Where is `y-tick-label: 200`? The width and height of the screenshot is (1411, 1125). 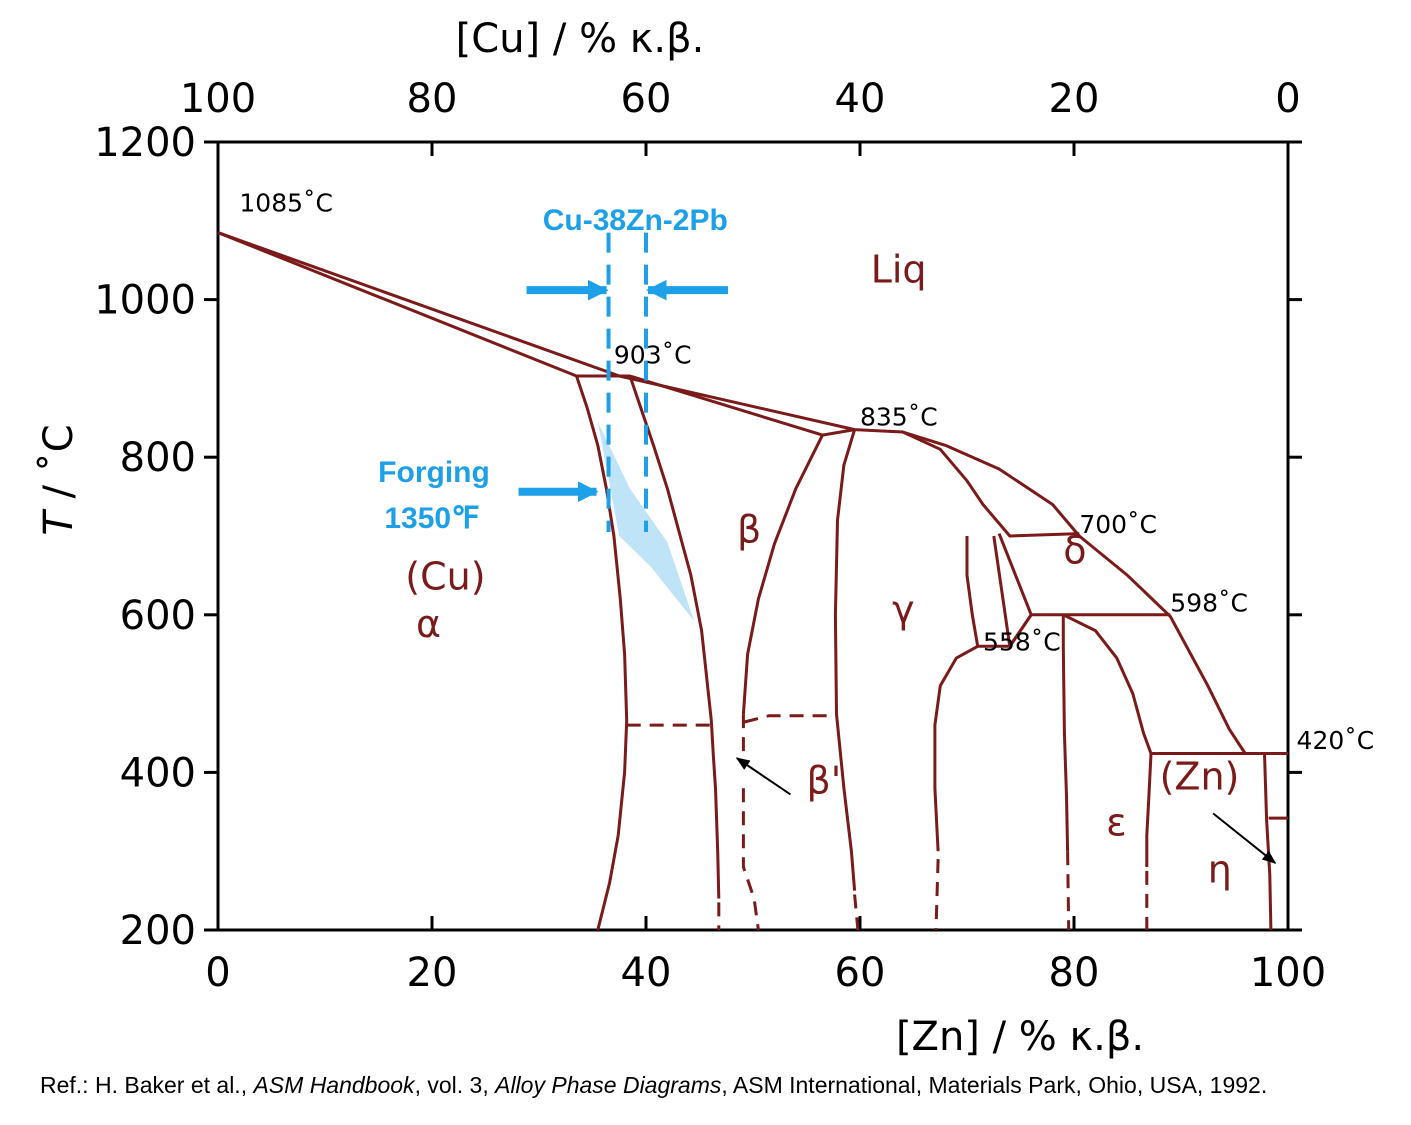
y-tick-label: 200 is located at coordinates (158, 931).